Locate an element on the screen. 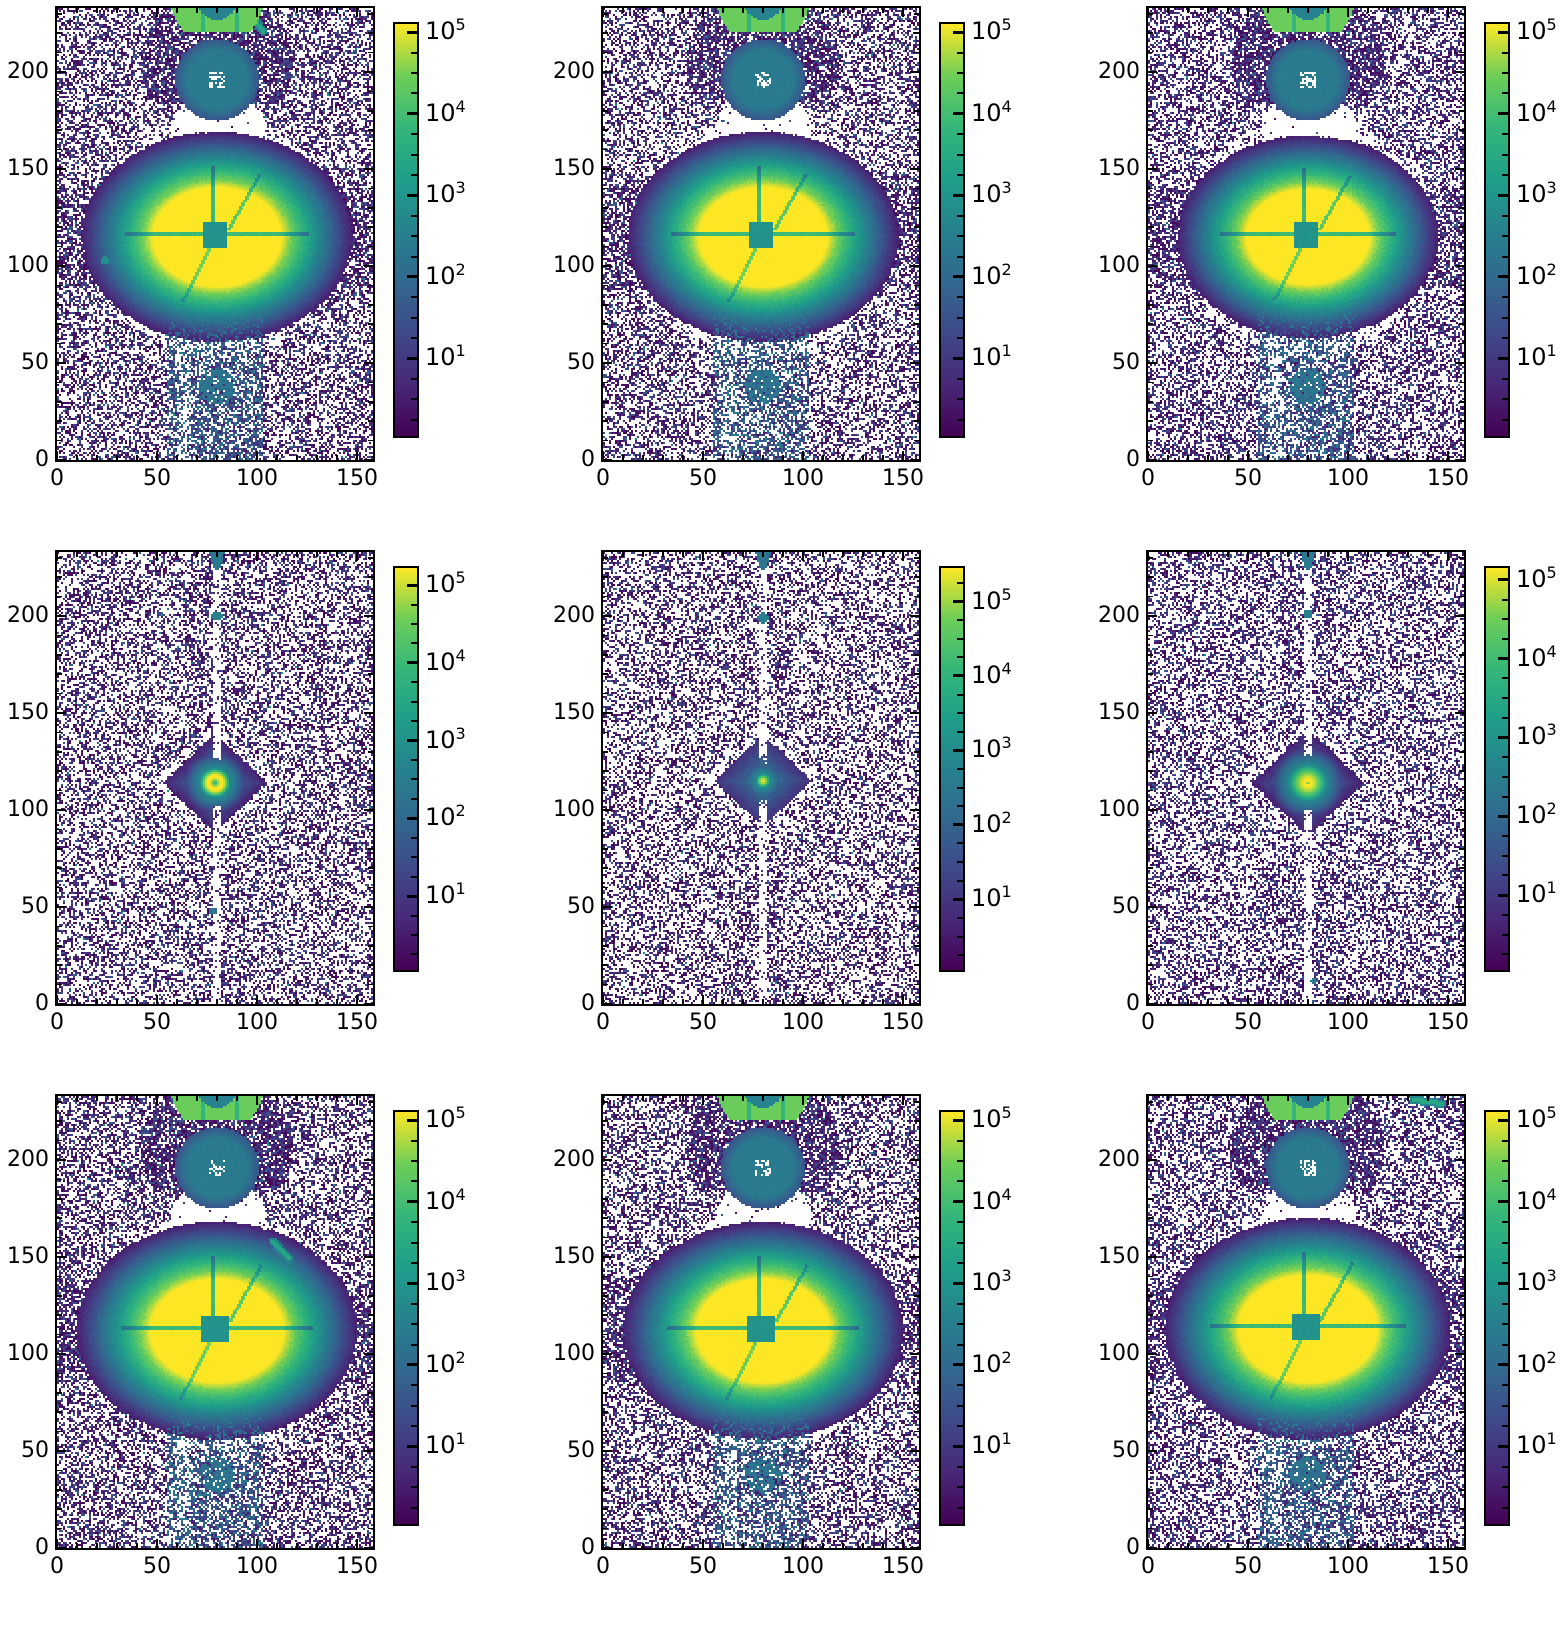  colorbar-label-exponent: 5 is located at coordinates (1006, 1113).